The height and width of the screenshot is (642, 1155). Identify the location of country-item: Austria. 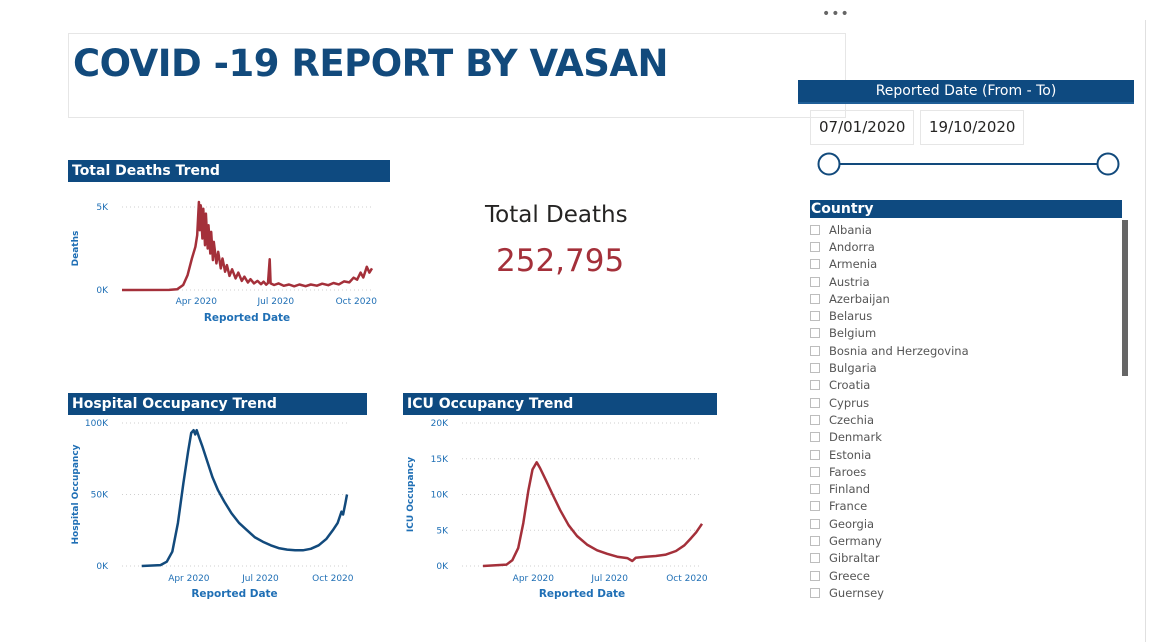
(965, 281).